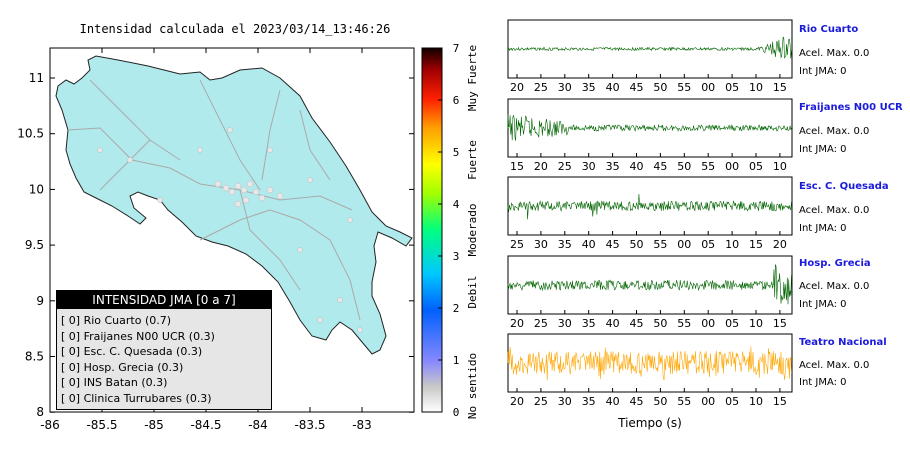 This screenshot has height=460, width=910. Describe the element at coordinates (30, 134) in the screenshot. I see `map-y-tick-label: 10.5` at that location.